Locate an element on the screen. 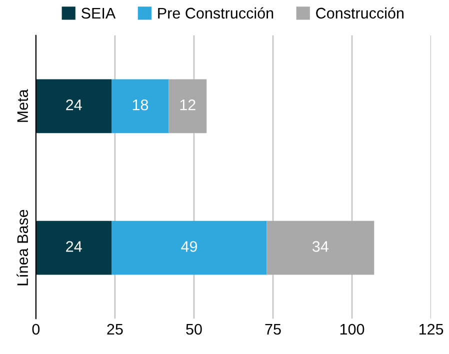 This screenshot has width=449, height=354. legend-label: SEIA is located at coordinates (99, 13).